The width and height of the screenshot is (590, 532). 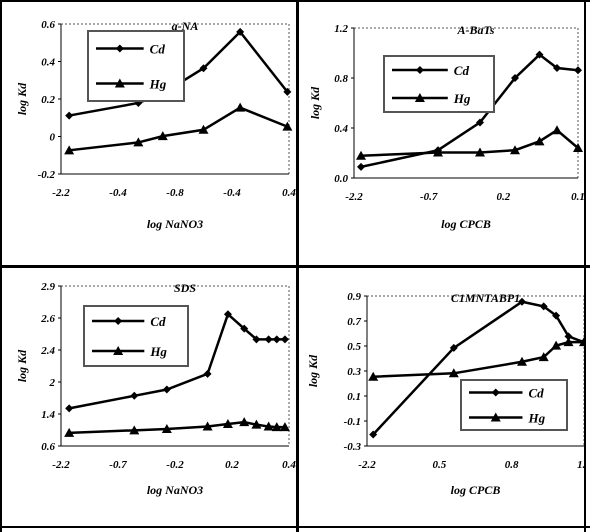 I want to click on y-tick-label: 0.1, so click(x=354, y=397).